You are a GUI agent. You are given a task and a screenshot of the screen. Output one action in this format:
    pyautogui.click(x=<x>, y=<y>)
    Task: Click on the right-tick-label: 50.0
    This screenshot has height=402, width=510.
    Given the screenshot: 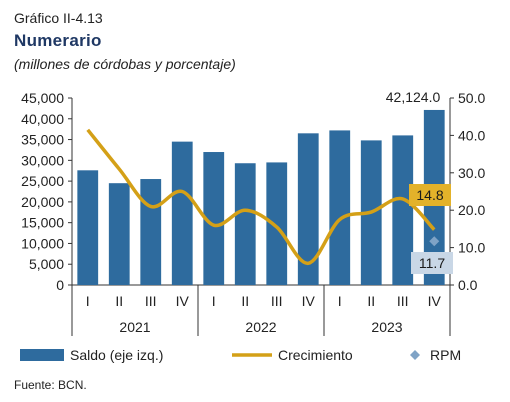 What is the action you would take?
    pyautogui.click(x=471, y=98)
    